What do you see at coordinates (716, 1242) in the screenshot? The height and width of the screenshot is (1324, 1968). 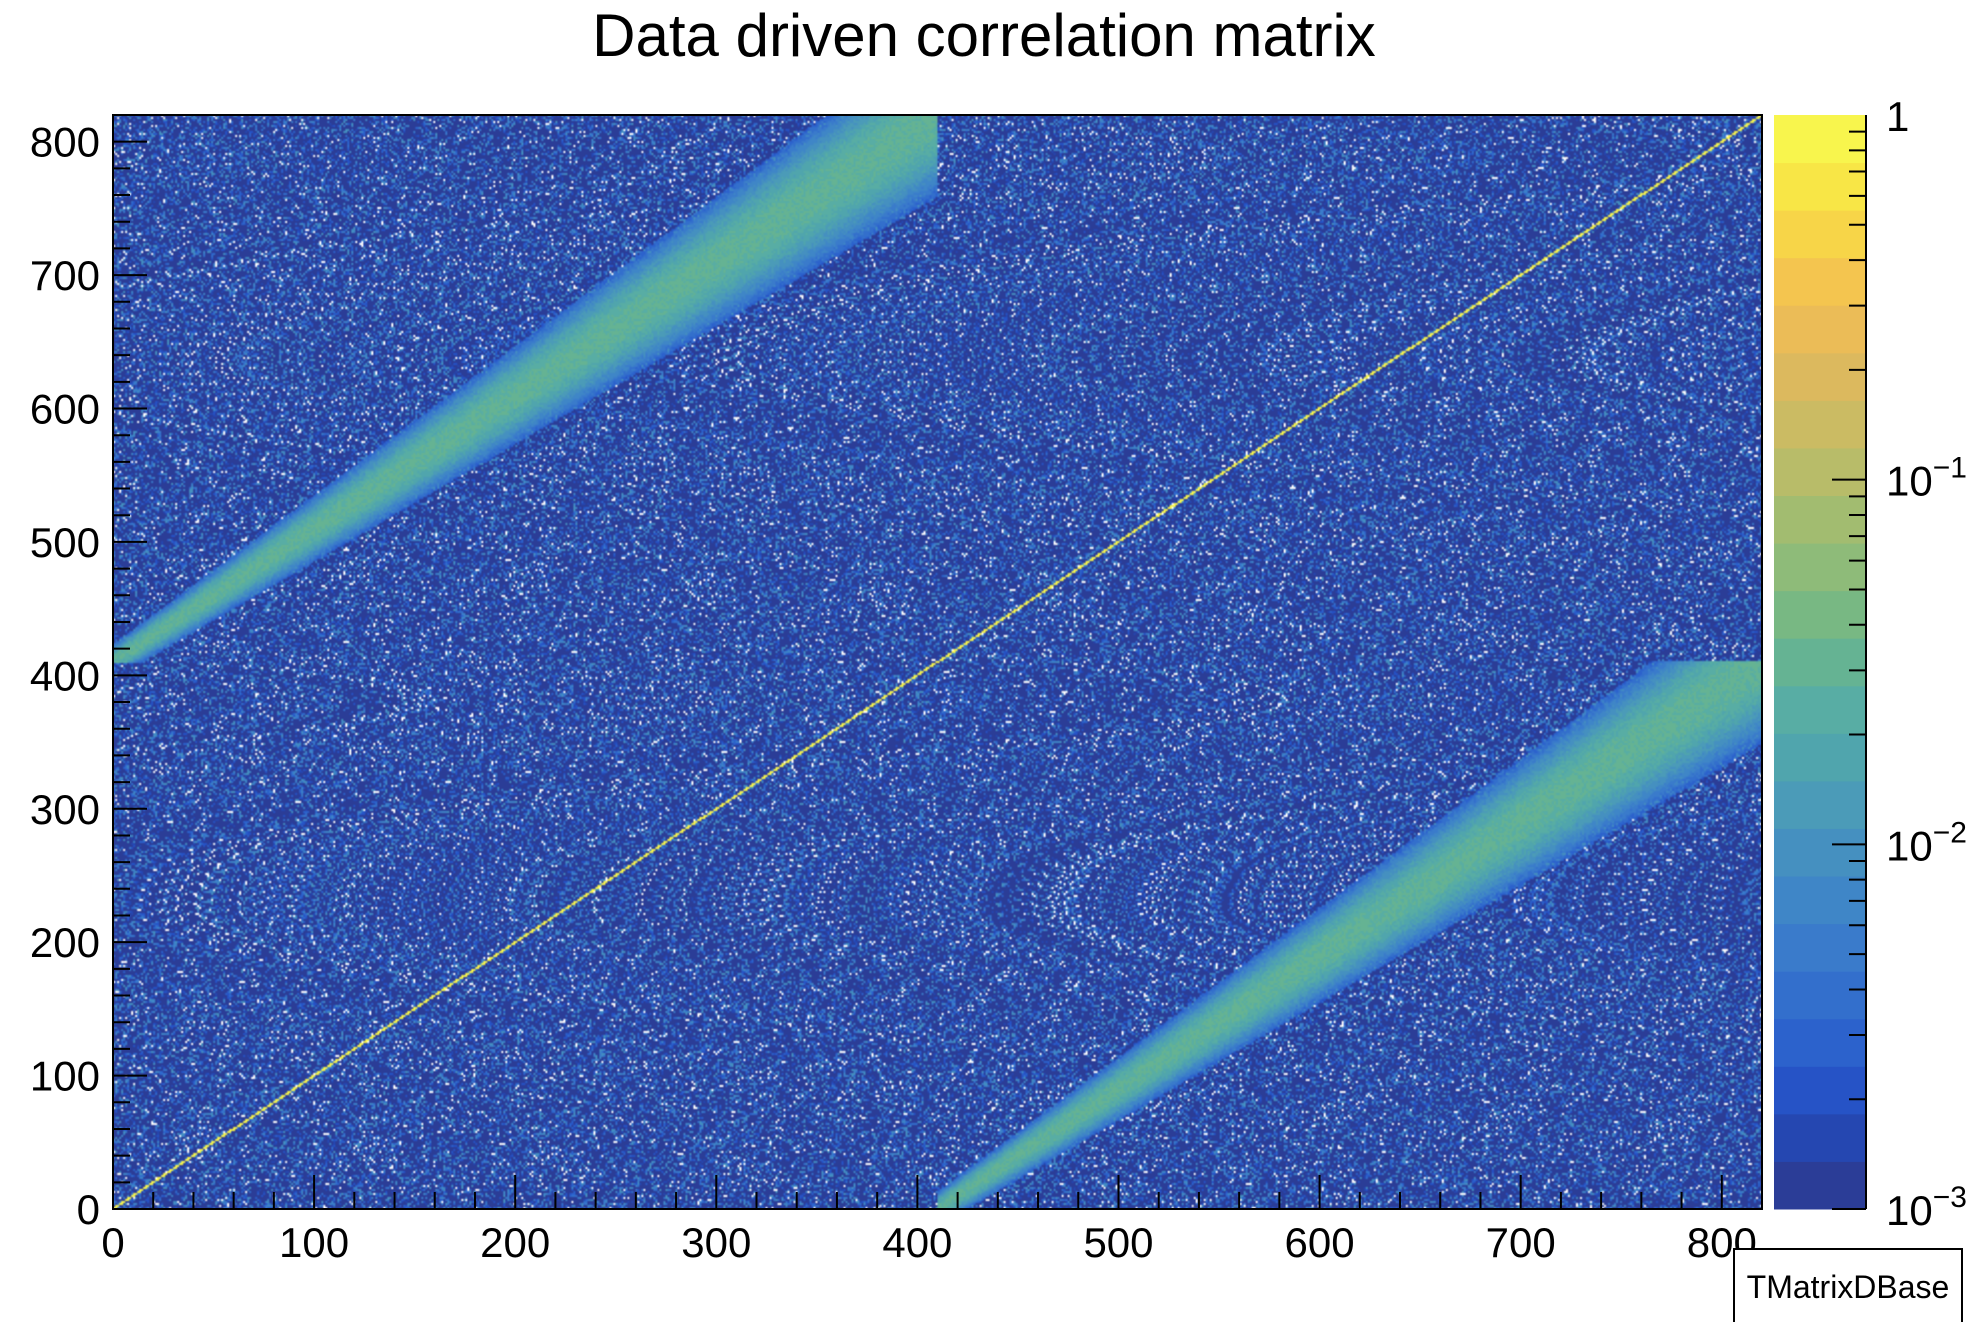 I see `x-tick-label: 300` at bounding box center [716, 1242].